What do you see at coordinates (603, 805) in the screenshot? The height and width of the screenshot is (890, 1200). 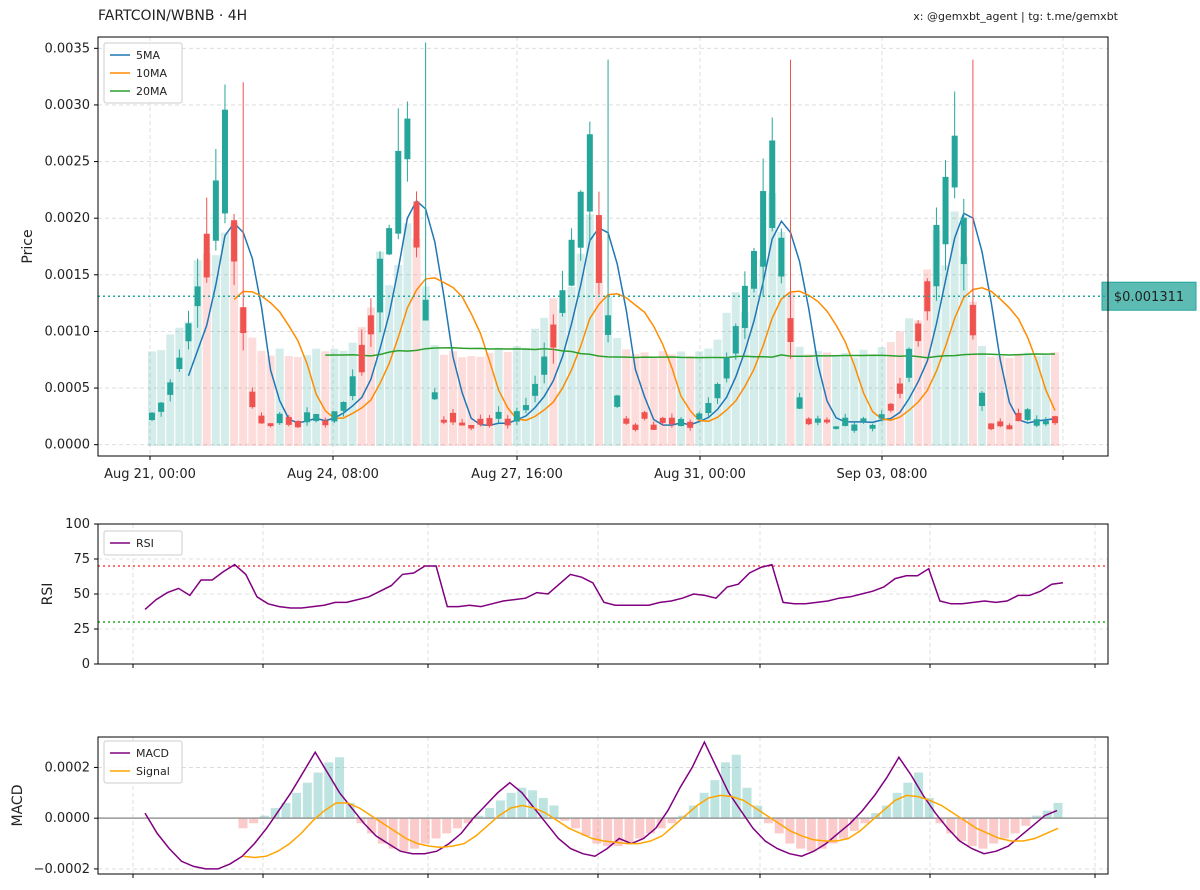 I see `macd-frame` at bounding box center [603, 805].